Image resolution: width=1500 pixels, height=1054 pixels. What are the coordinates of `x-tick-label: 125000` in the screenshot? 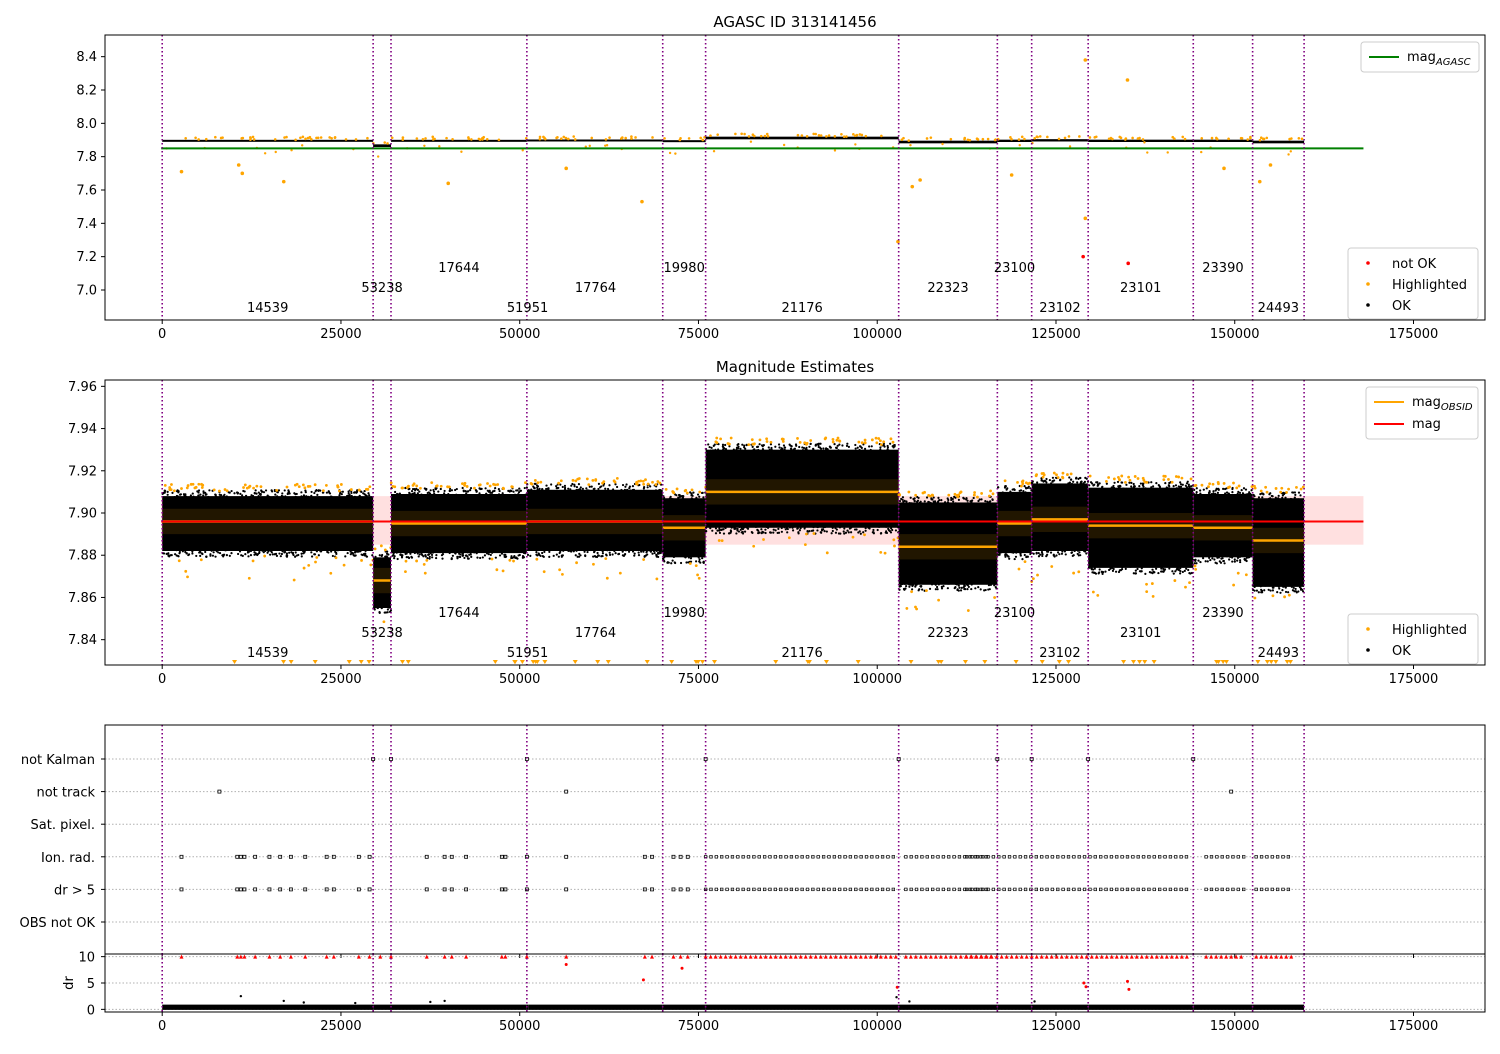 It's located at (1056, 679).